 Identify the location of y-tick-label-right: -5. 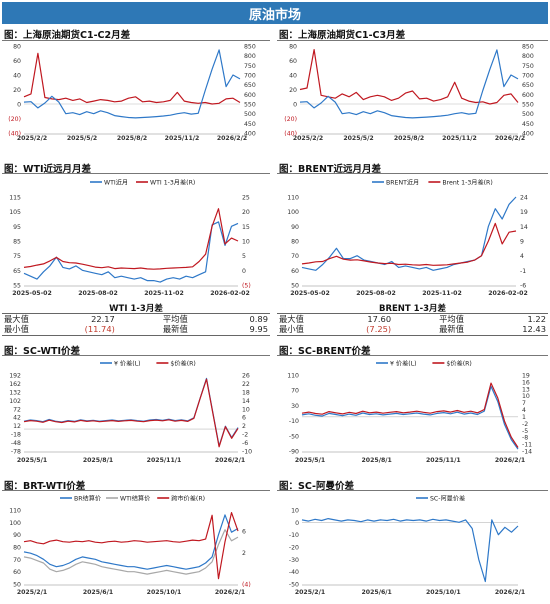
(525, 431).